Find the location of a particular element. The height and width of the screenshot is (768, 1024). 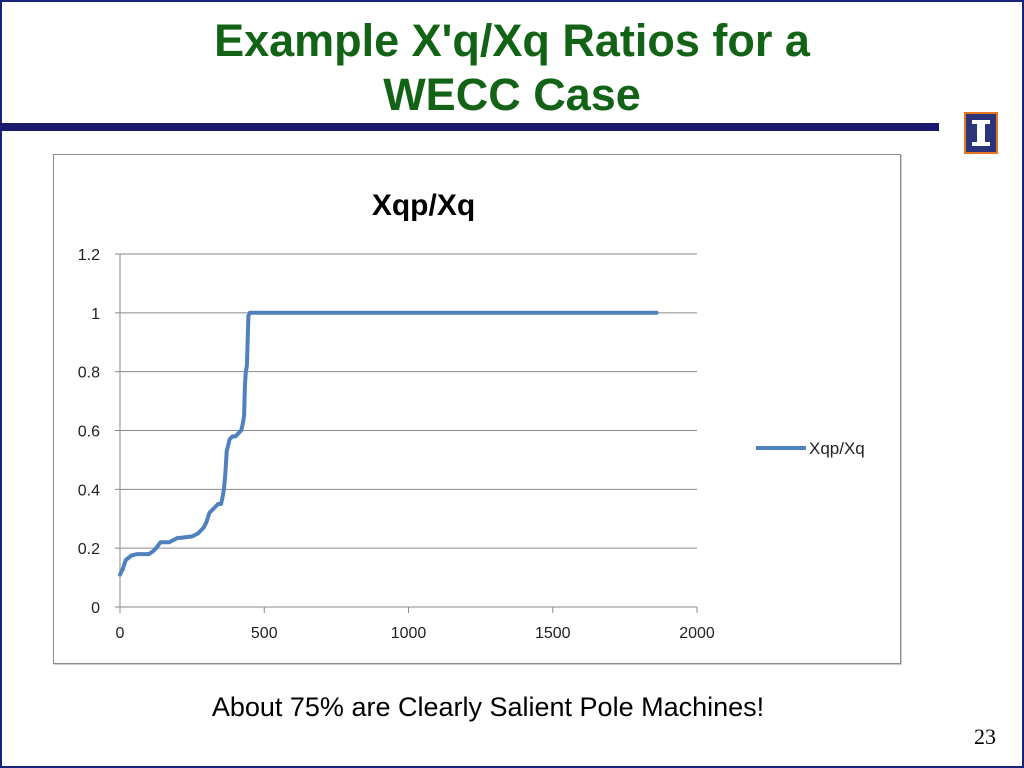

x-tick-label: 1000 is located at coordinates (409, 633).